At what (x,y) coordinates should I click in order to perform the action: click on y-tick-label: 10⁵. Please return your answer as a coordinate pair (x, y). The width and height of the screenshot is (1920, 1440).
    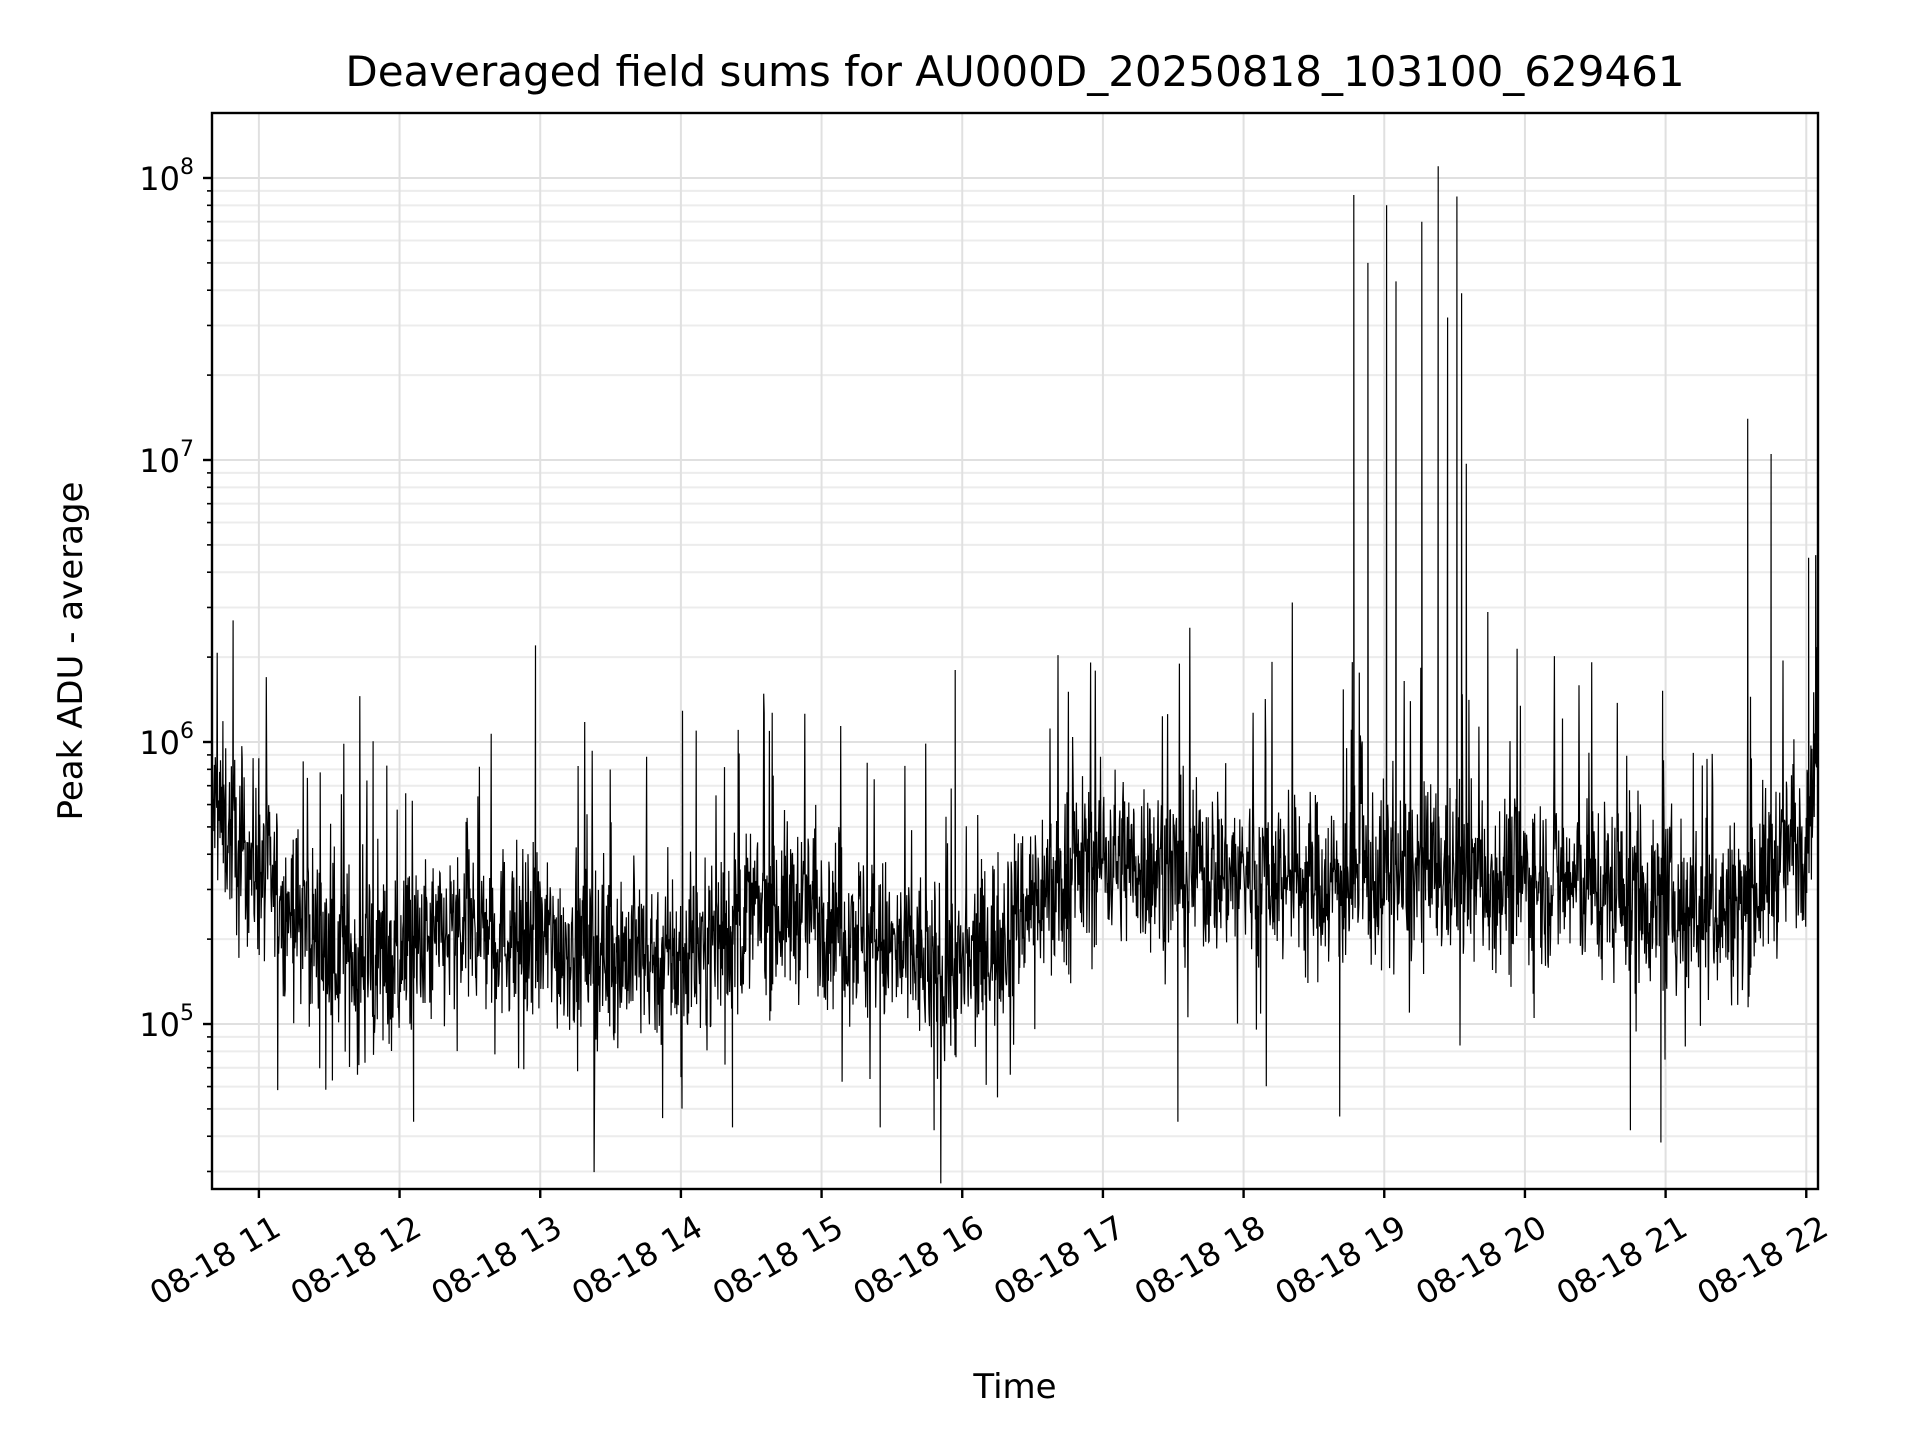
    Looking at the image, I should click on (166, 1022).